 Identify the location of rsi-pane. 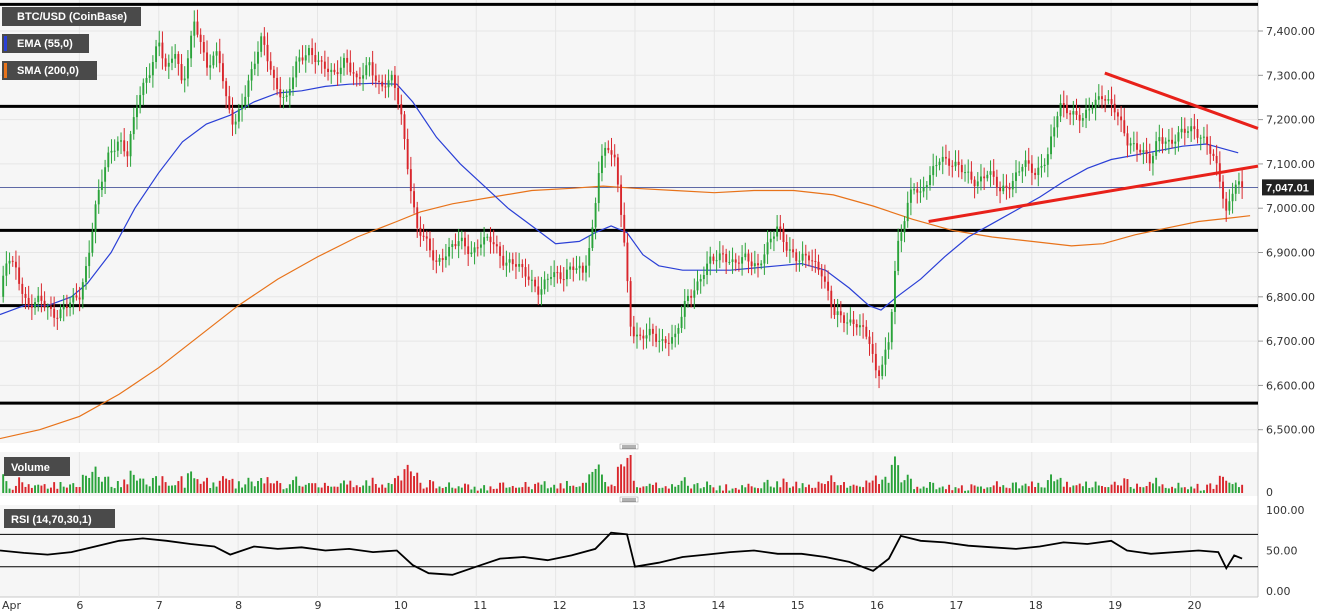
(629, 551).